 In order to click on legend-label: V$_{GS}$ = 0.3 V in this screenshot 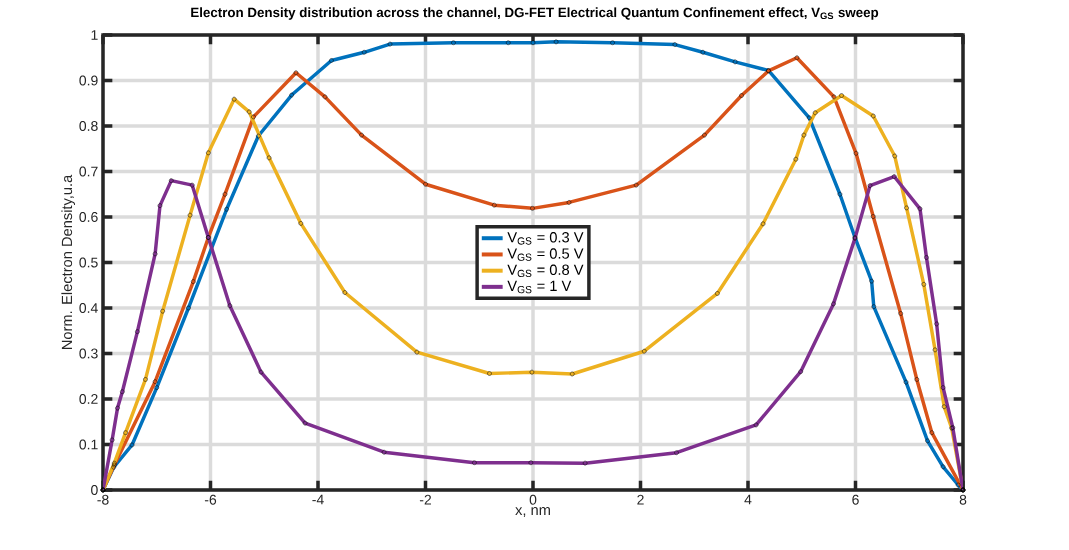, I will do `click(545, 238)`.